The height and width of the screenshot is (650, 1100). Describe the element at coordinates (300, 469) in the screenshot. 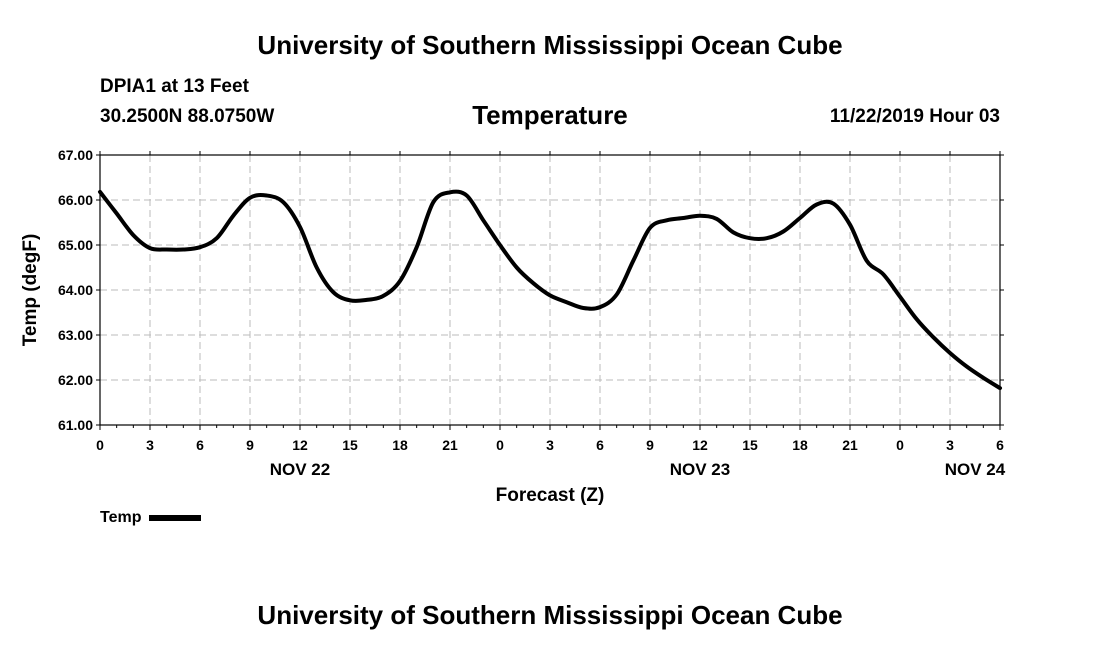

I see `x-day-label: NOV 22` at that location.